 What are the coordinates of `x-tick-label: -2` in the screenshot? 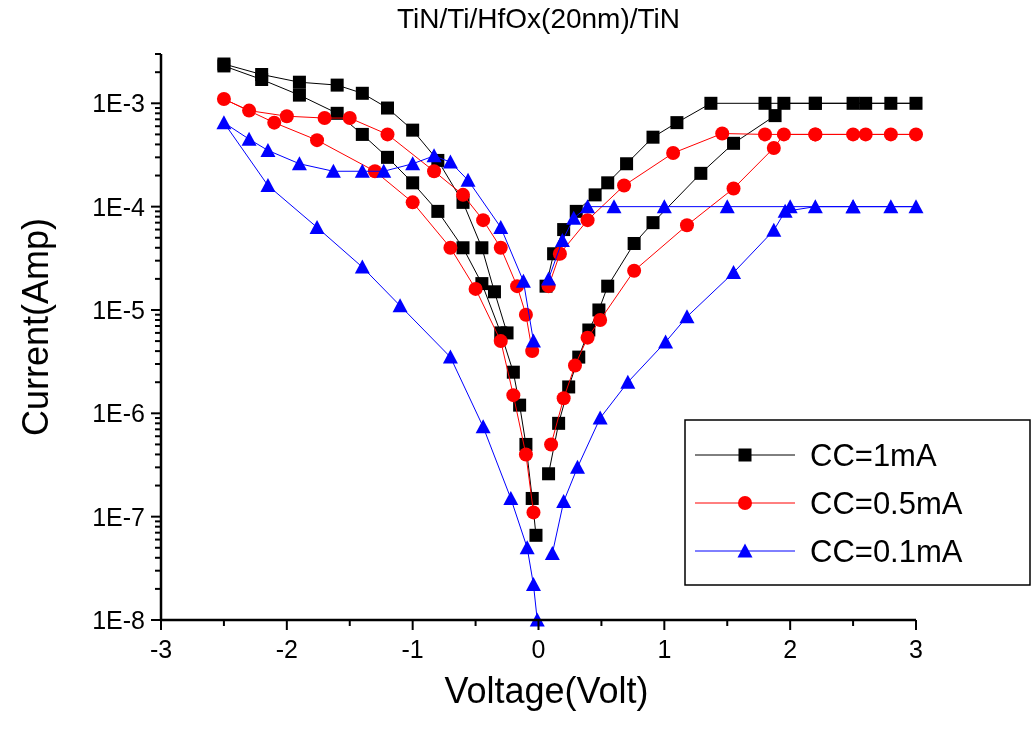 It's located at (286, 649).